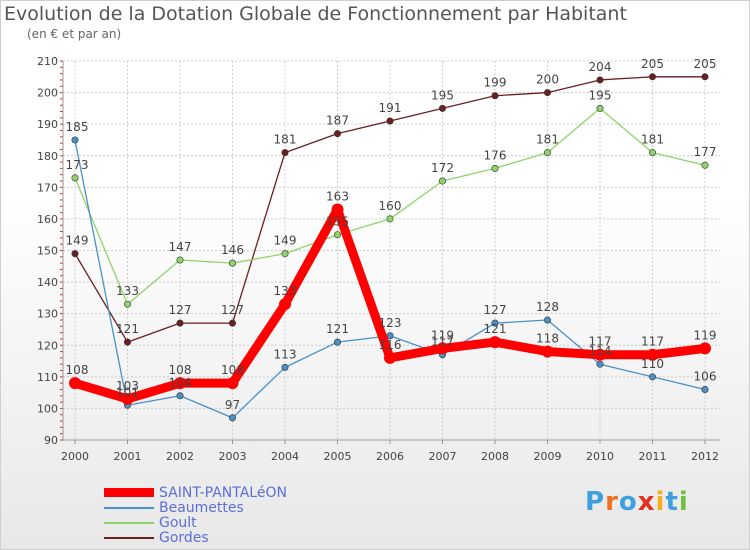 This screenshot has height=550, width=750. Describe the element at coordinates (628, 502) in the screenshot. I see `logo-letter: o` at that location.